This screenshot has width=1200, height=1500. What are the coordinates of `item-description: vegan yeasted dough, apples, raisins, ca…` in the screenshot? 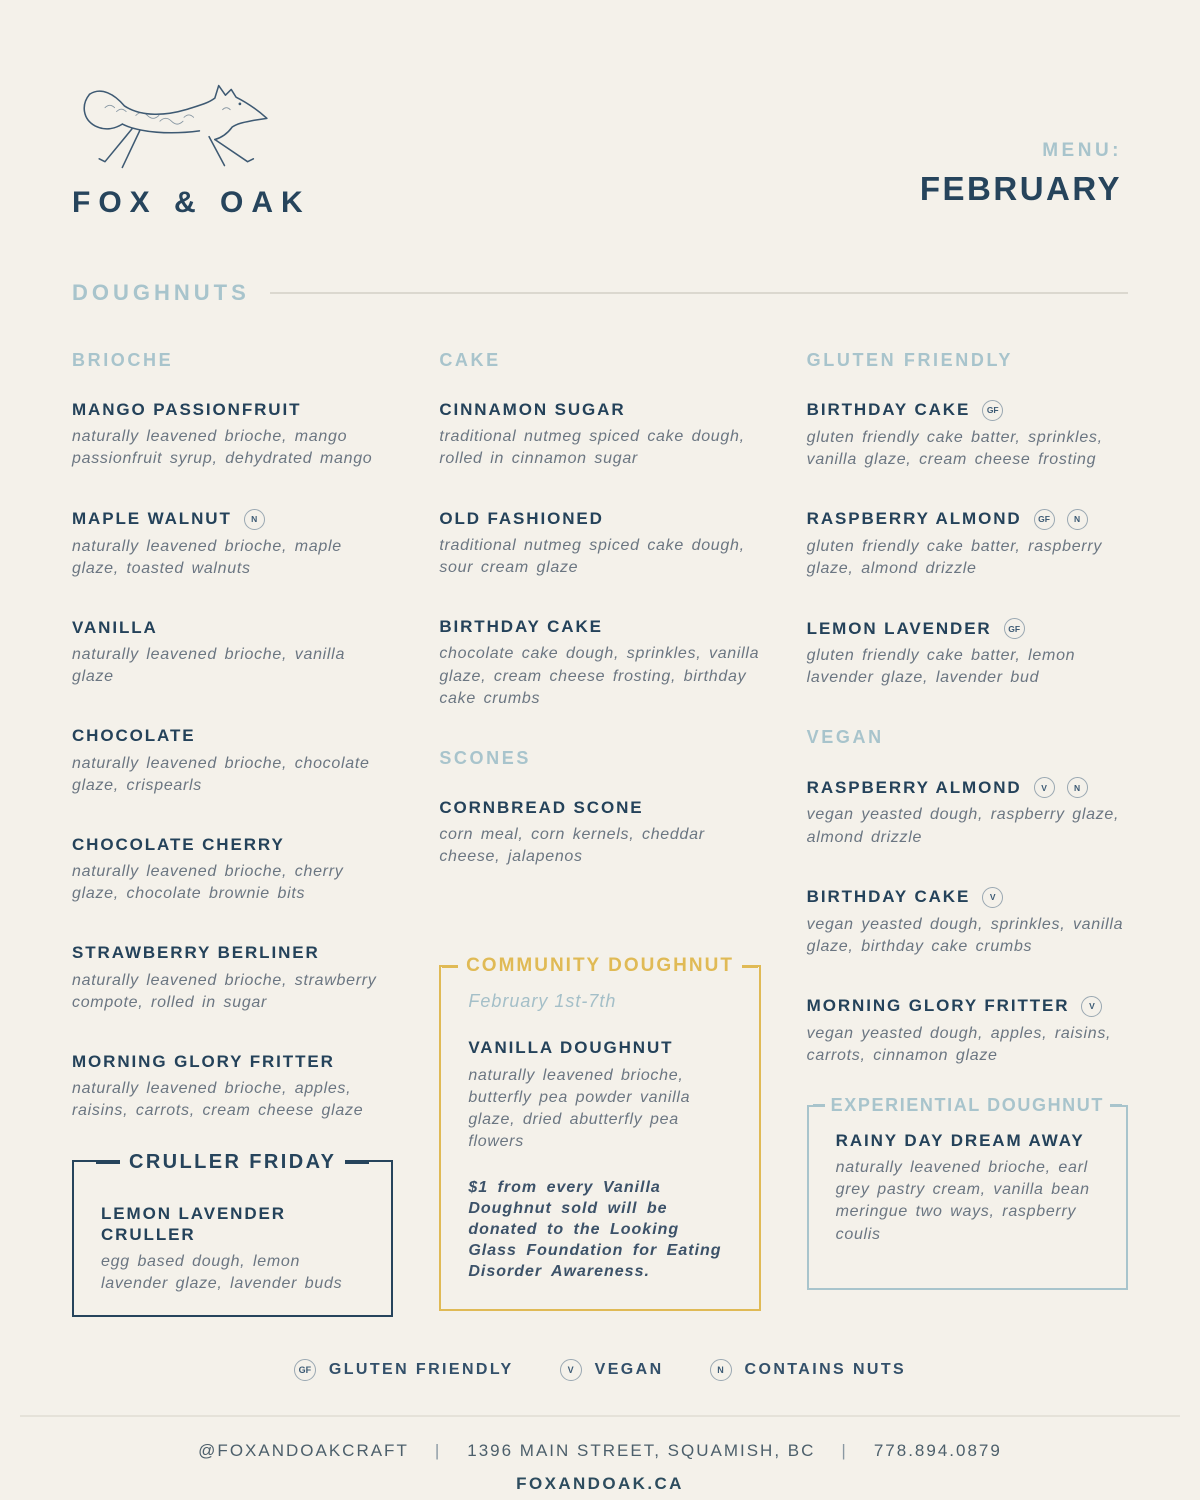 It's located at (959, 1044).